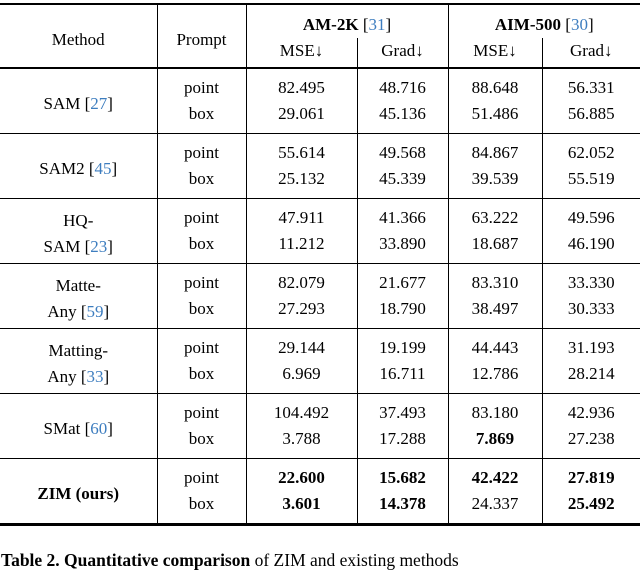 This screenshot has width=640, height=581. What do you see at coordinates (403, 53) in the screenshot?
I see `col-header-grad-am2k: Grad↓` at bounding box center [403, 53].